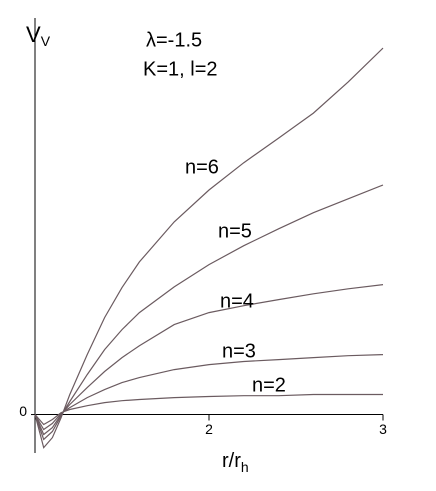 This screenshot has height=491, width=436. I want to click on series-label: n=2, so click(269, 385).